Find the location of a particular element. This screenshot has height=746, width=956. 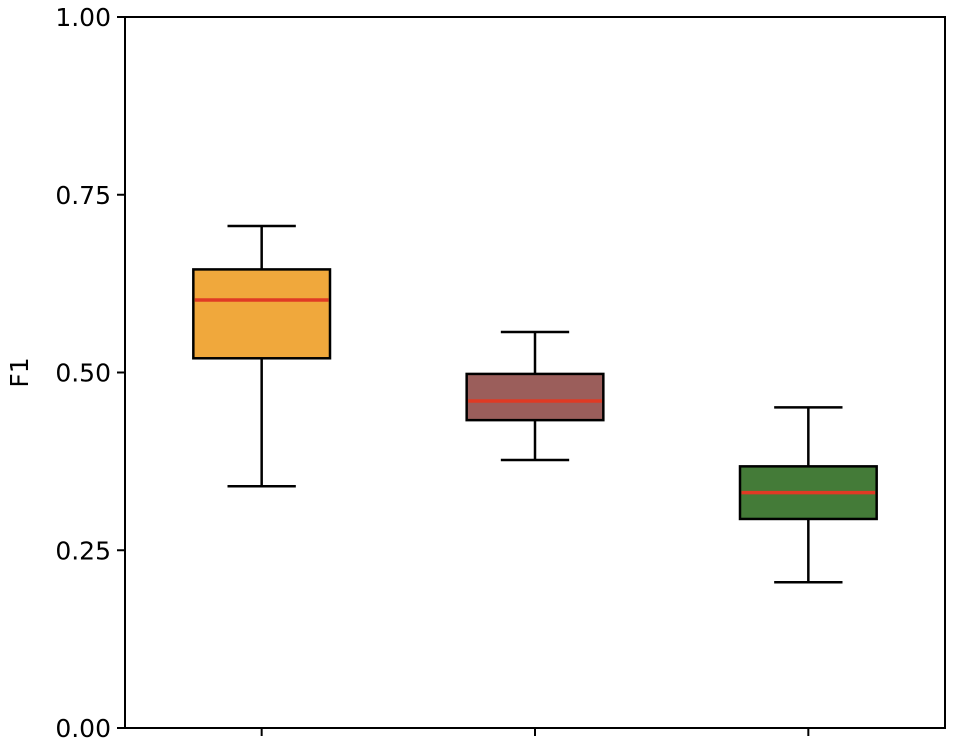

y-axis-label: F1 is located at coordinates (19, 372).